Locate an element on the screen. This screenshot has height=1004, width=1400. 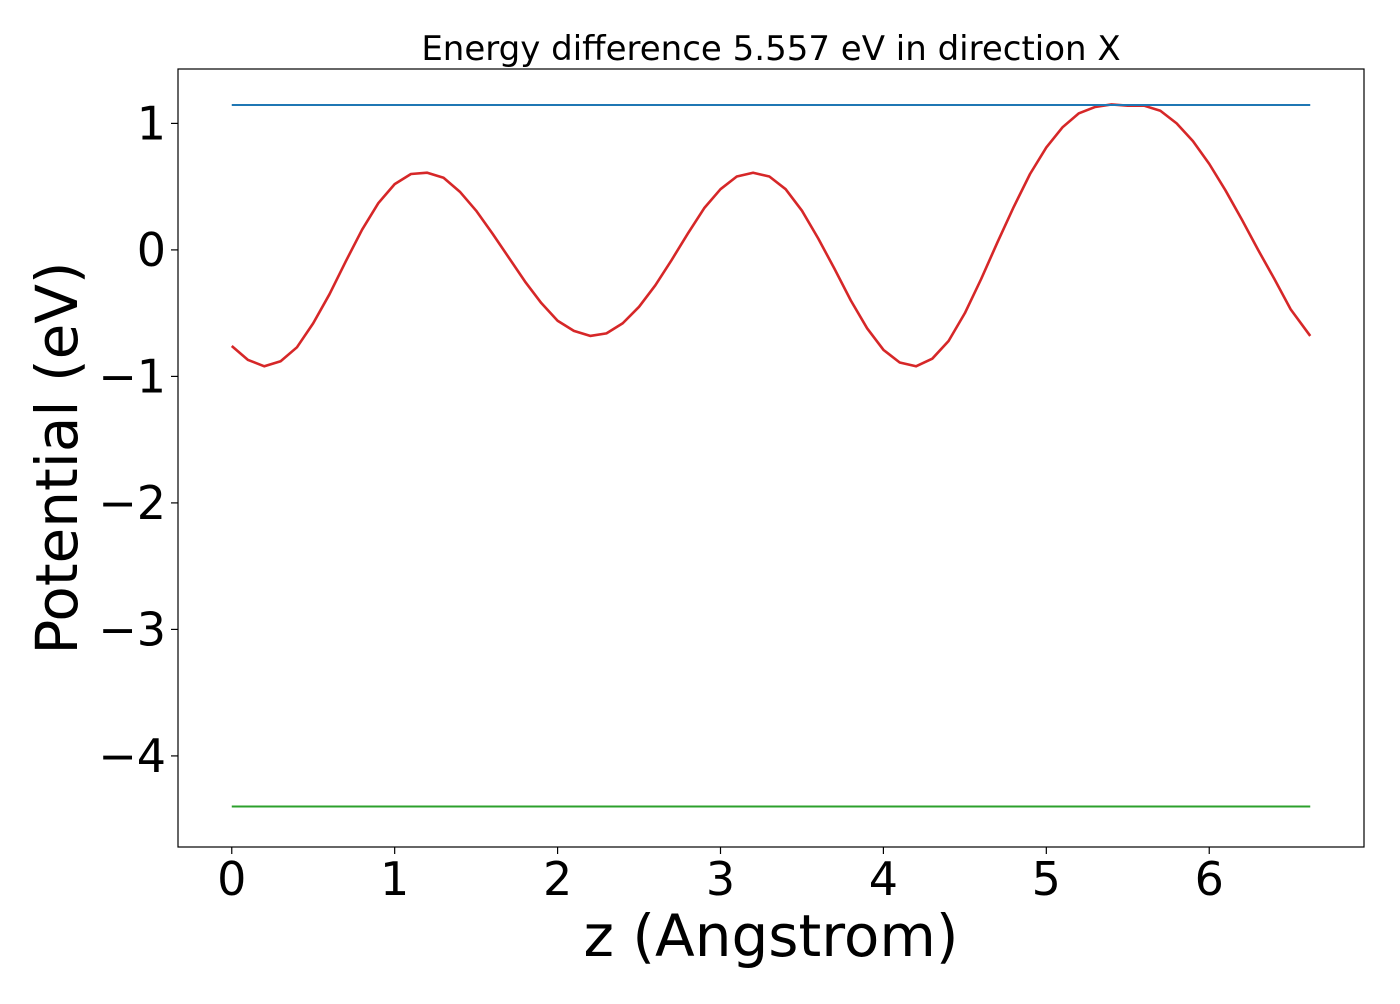
y-tick-label: −1 is located at coordinates (132, 376).